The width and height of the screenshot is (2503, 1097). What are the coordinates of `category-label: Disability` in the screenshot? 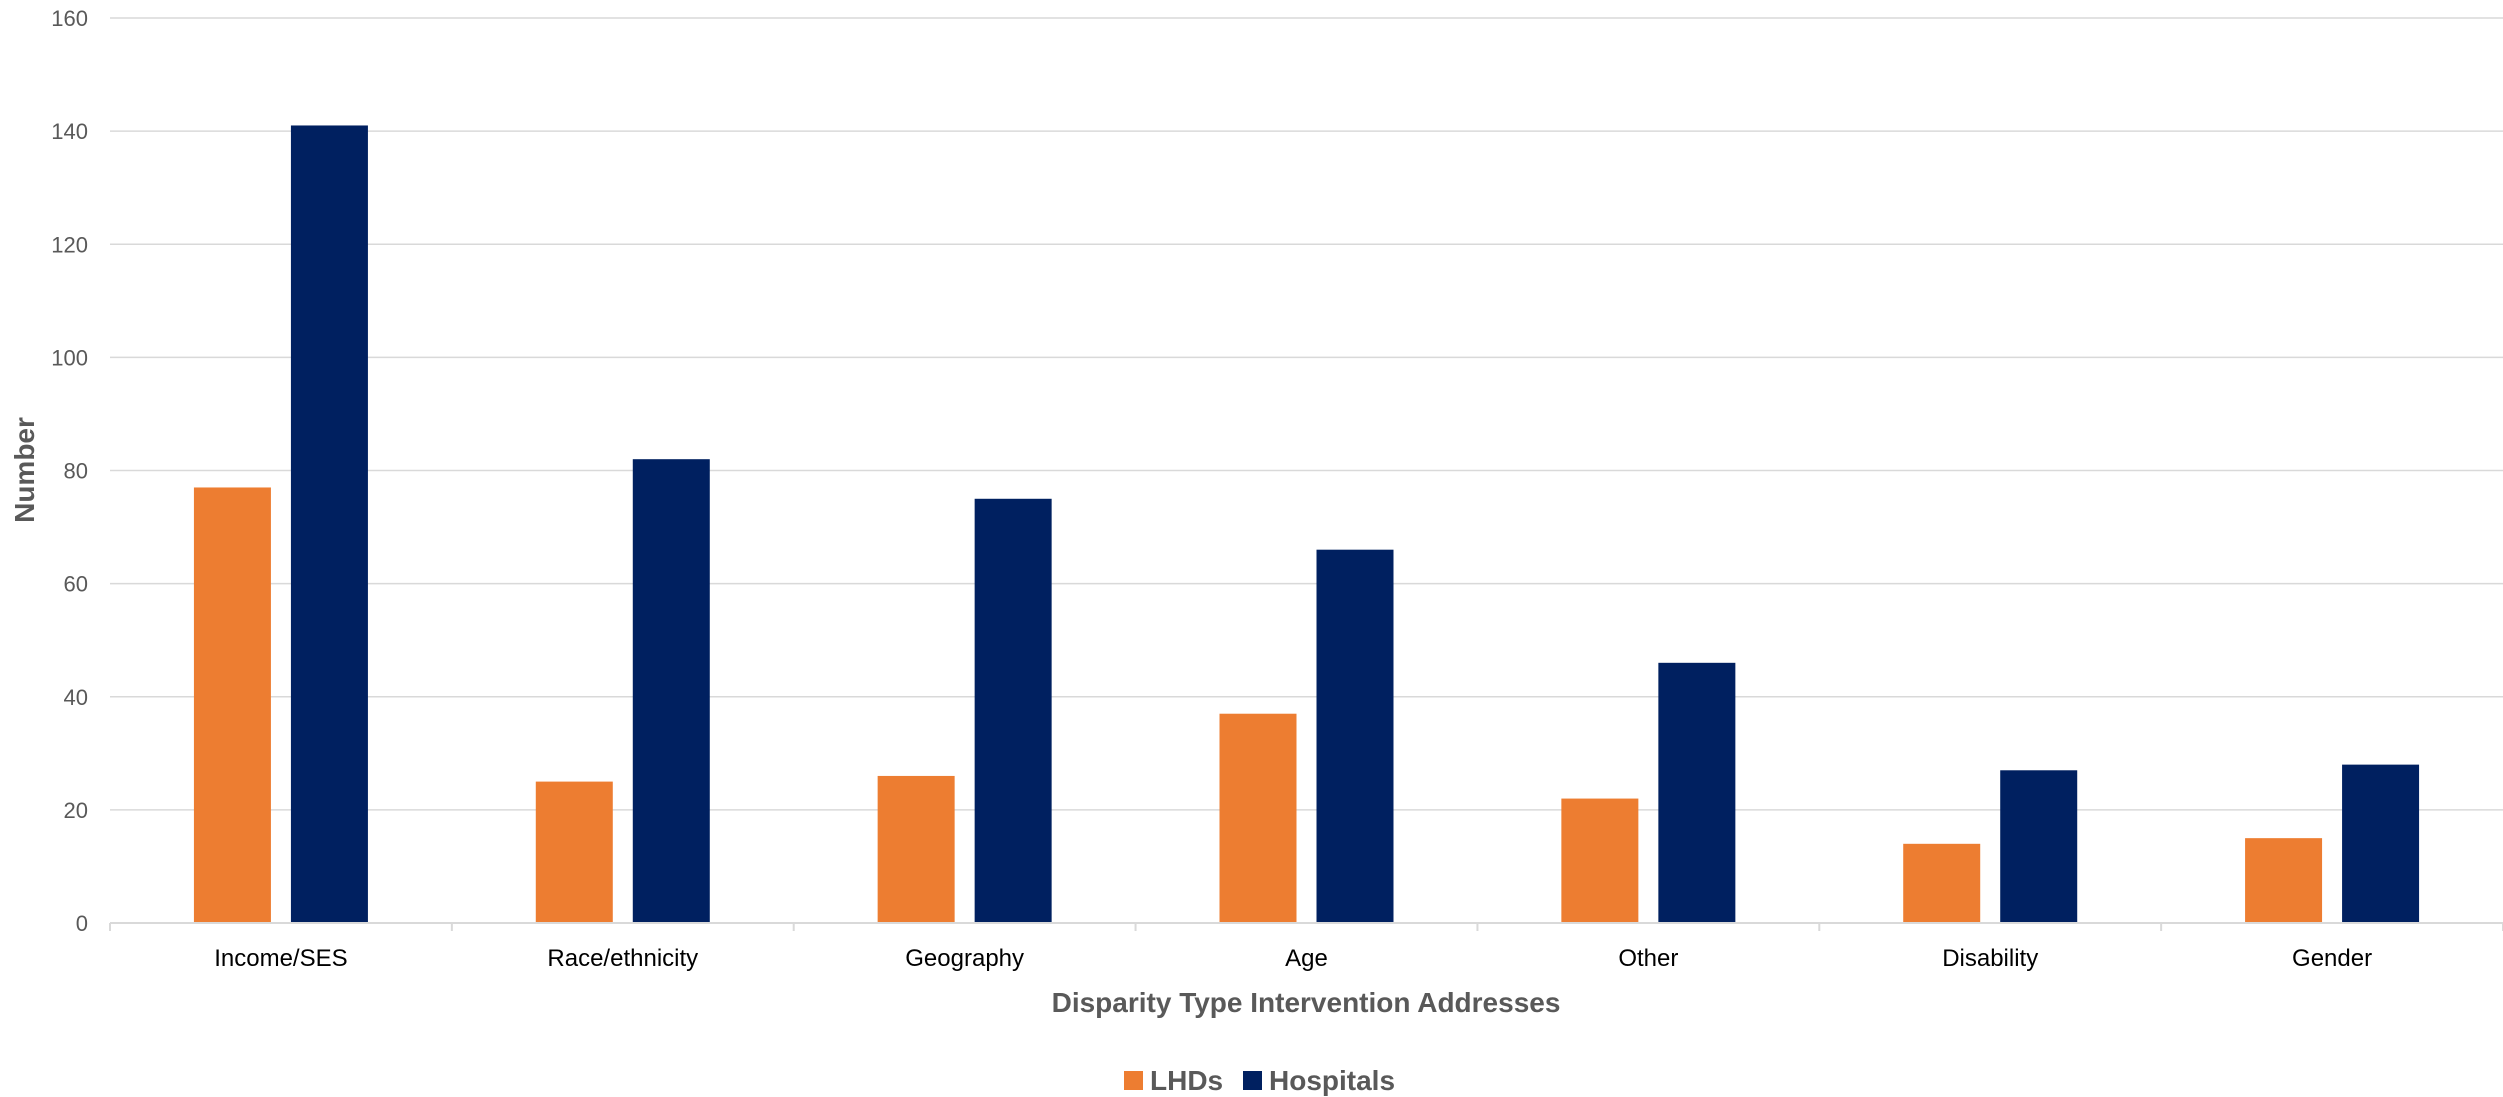 It's located at (1990, 958).